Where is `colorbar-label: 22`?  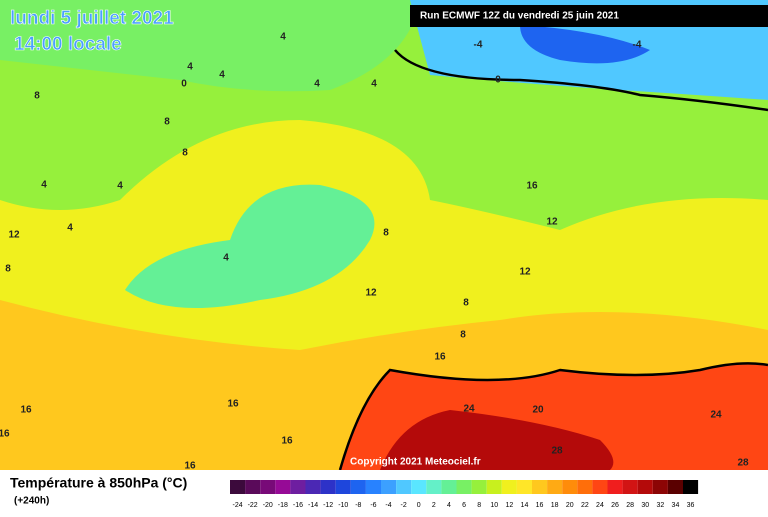
colorbar-label: 22 is located at coordinates (585, 505).